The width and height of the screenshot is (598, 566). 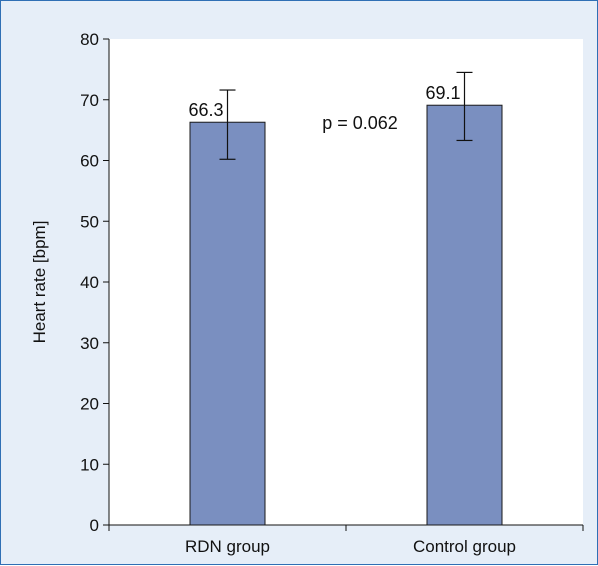 What do you see at coordinates (89, 161) in the screenshot?
I see `y-tick-label: 60` at bounding box center [89, 161].